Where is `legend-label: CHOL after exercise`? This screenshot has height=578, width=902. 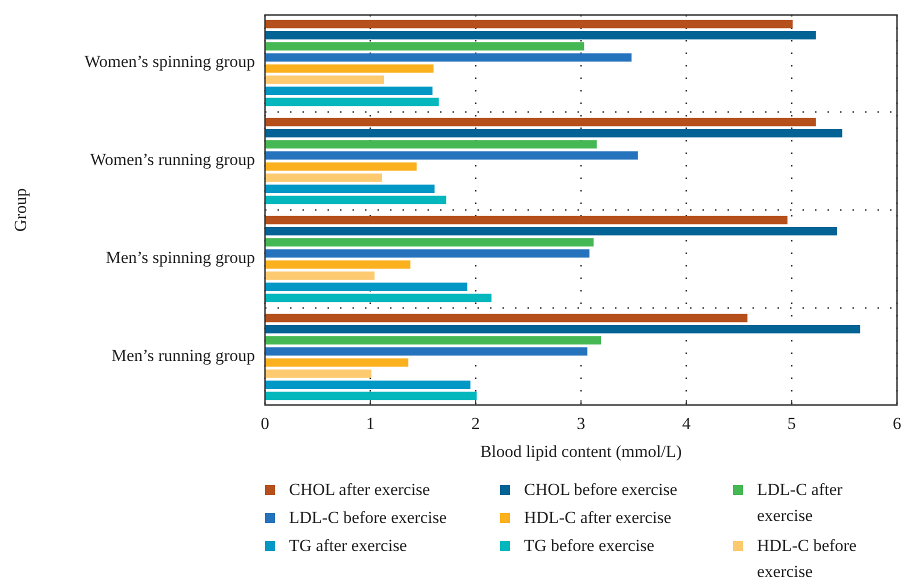 legend-label: CHOL after exercise is located at coordinates (359, 489).